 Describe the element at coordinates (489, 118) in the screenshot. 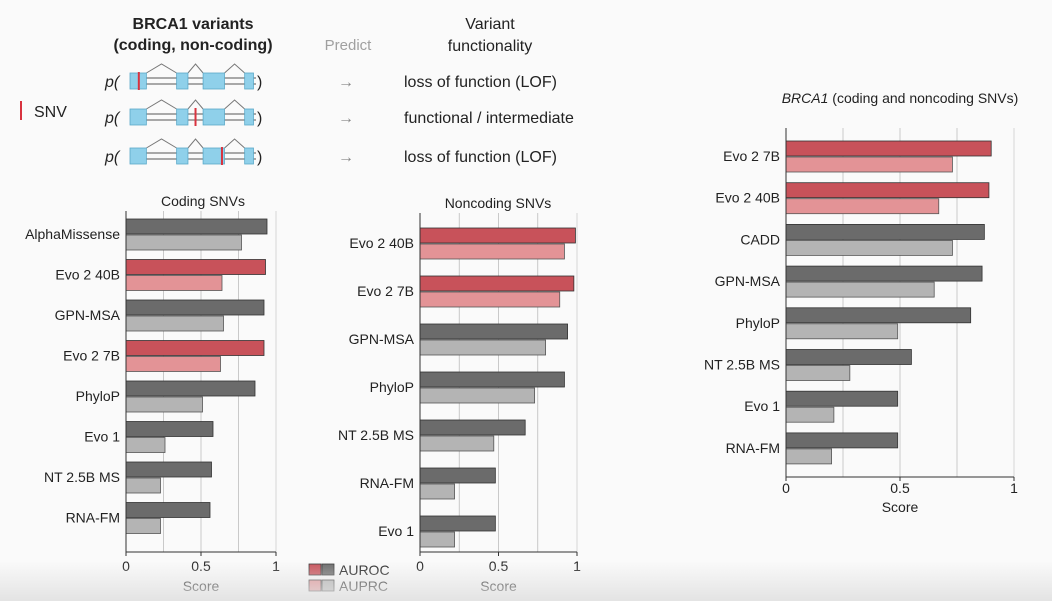

I see `outcome-label: functional / intermediate` at that location.